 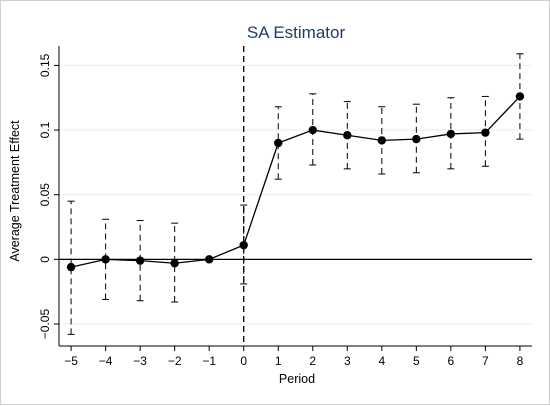 What do you see at coordinates (209, 361) in the screenshot?
I see `x-tick-label: −1` at bounding box center [209, 361].